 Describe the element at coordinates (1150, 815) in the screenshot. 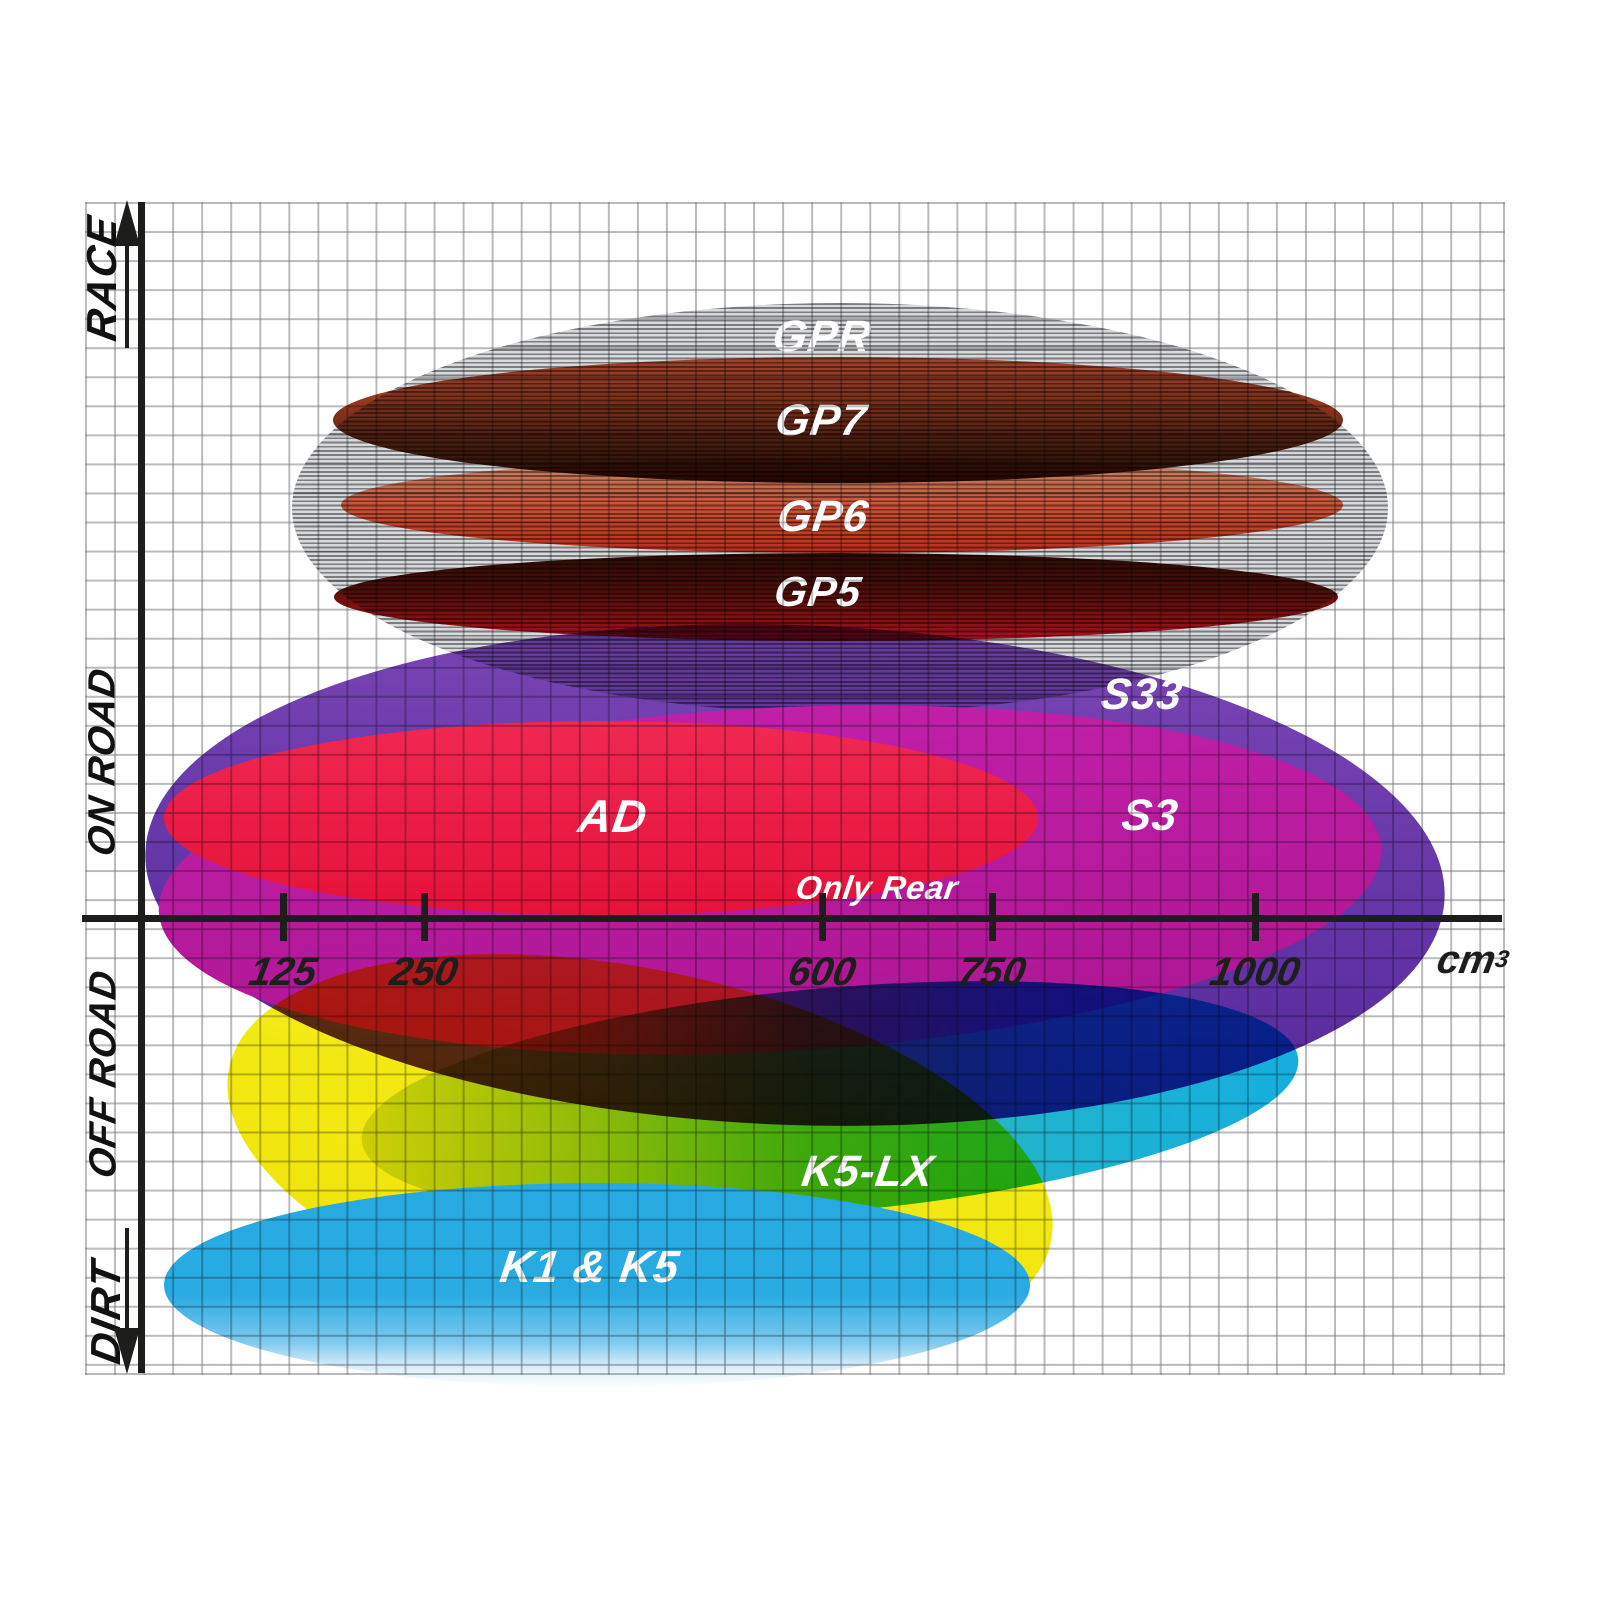

I see `label-s3: S3` at that location.